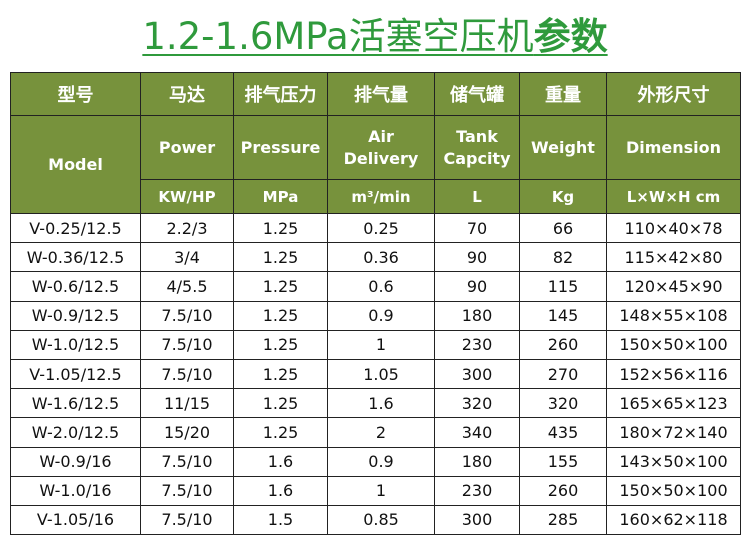 This screenshot has height=558, width=750. I want to click on cell: 4/5.5, so click(187, 286).